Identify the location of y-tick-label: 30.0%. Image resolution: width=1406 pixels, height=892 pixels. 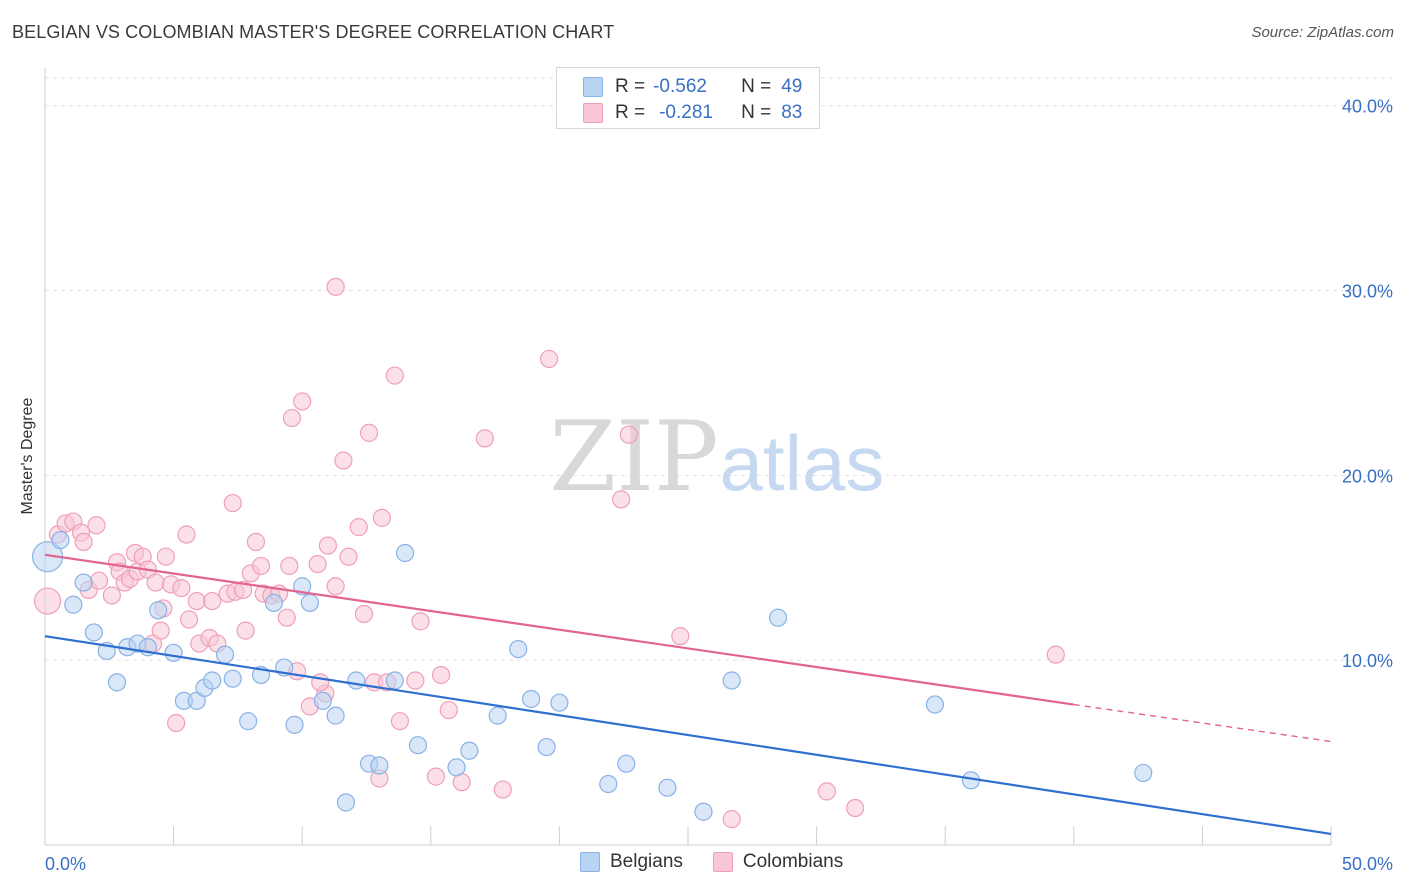
(1367, 292).